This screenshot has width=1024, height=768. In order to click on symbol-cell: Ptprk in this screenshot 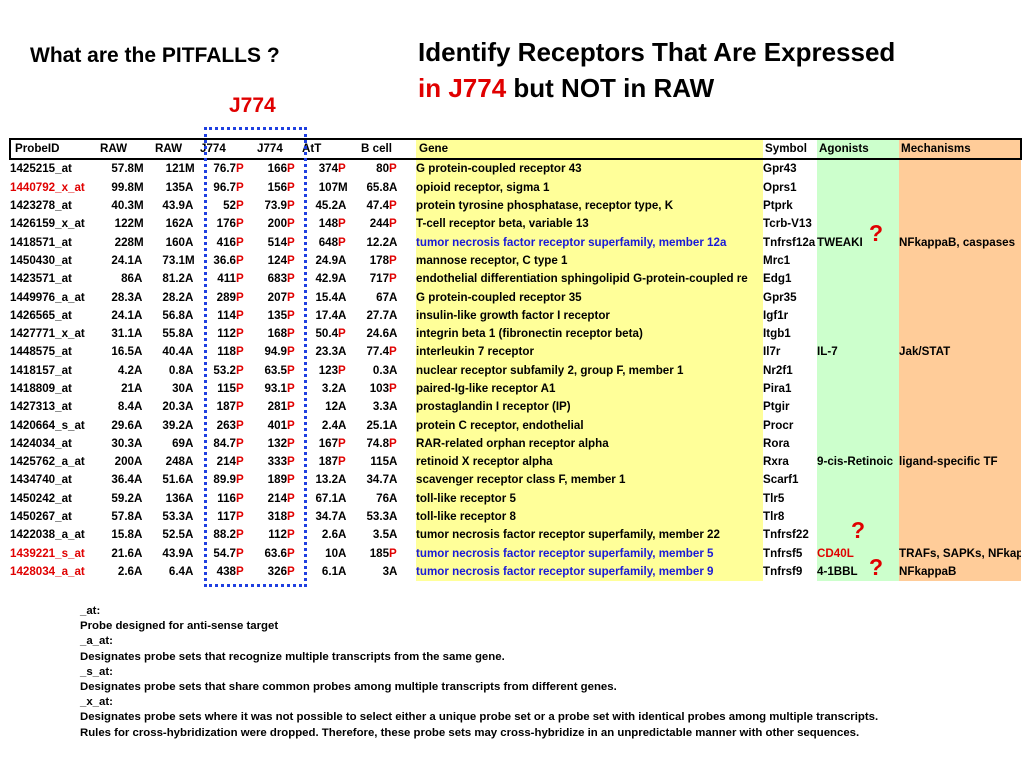, I will do `click(778, 206)`.